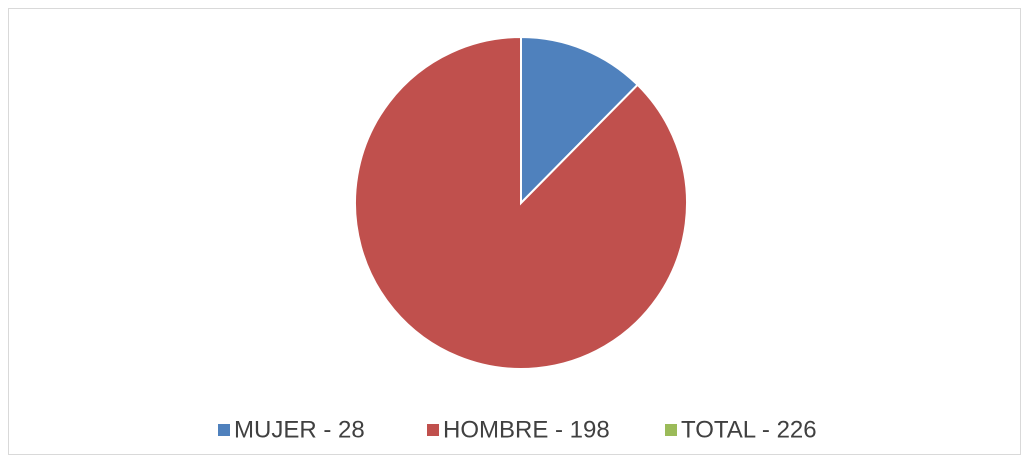  I want to click on pie-slice, so click(579, 120).